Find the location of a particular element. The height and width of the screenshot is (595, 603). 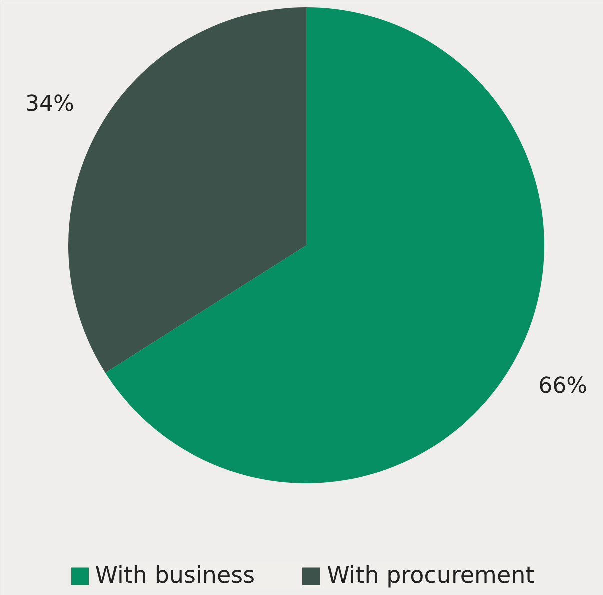

data-label: 34% is located at coordinates (50, 104).